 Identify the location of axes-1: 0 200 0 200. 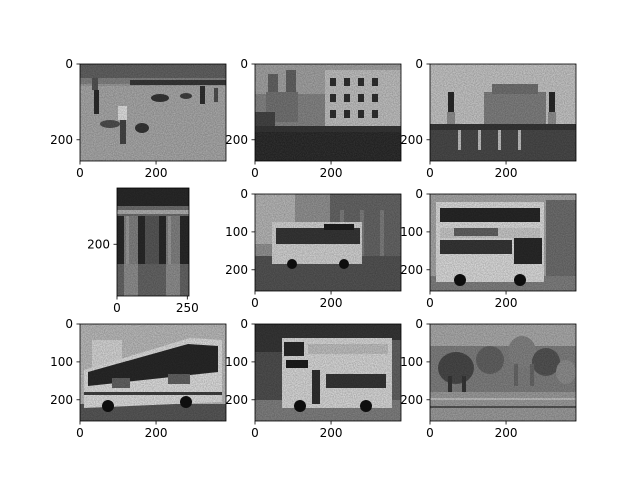
(138, 118).